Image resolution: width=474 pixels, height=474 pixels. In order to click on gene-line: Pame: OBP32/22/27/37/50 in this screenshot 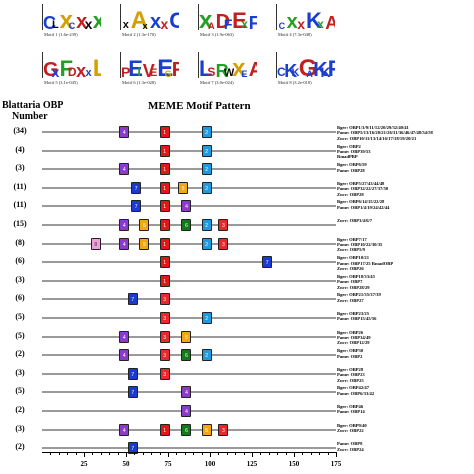, I will do `click(363, 189)`.